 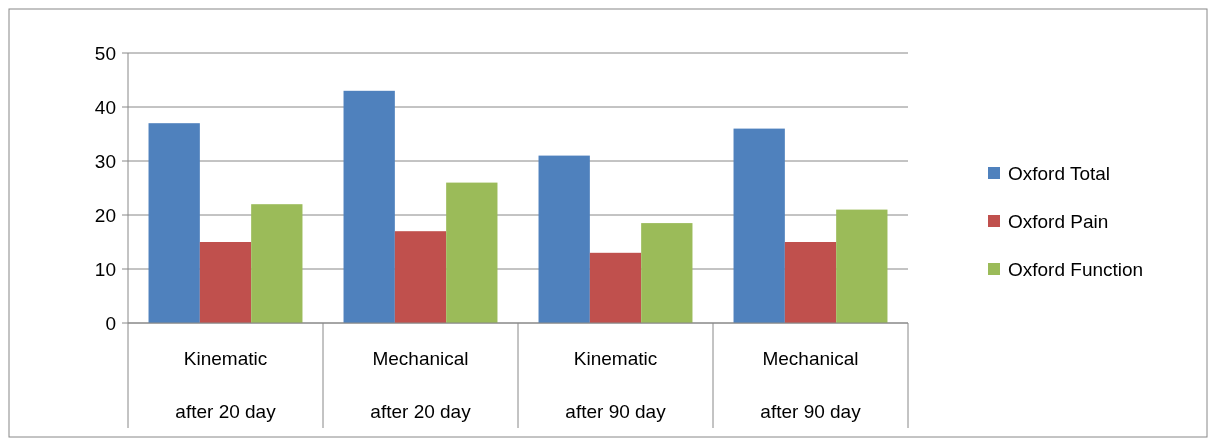 What do you see at coordinates (1058, 221) in the screenshot?
I see `legend-label: Oxford Pain` at bounding box center [1058, 221].